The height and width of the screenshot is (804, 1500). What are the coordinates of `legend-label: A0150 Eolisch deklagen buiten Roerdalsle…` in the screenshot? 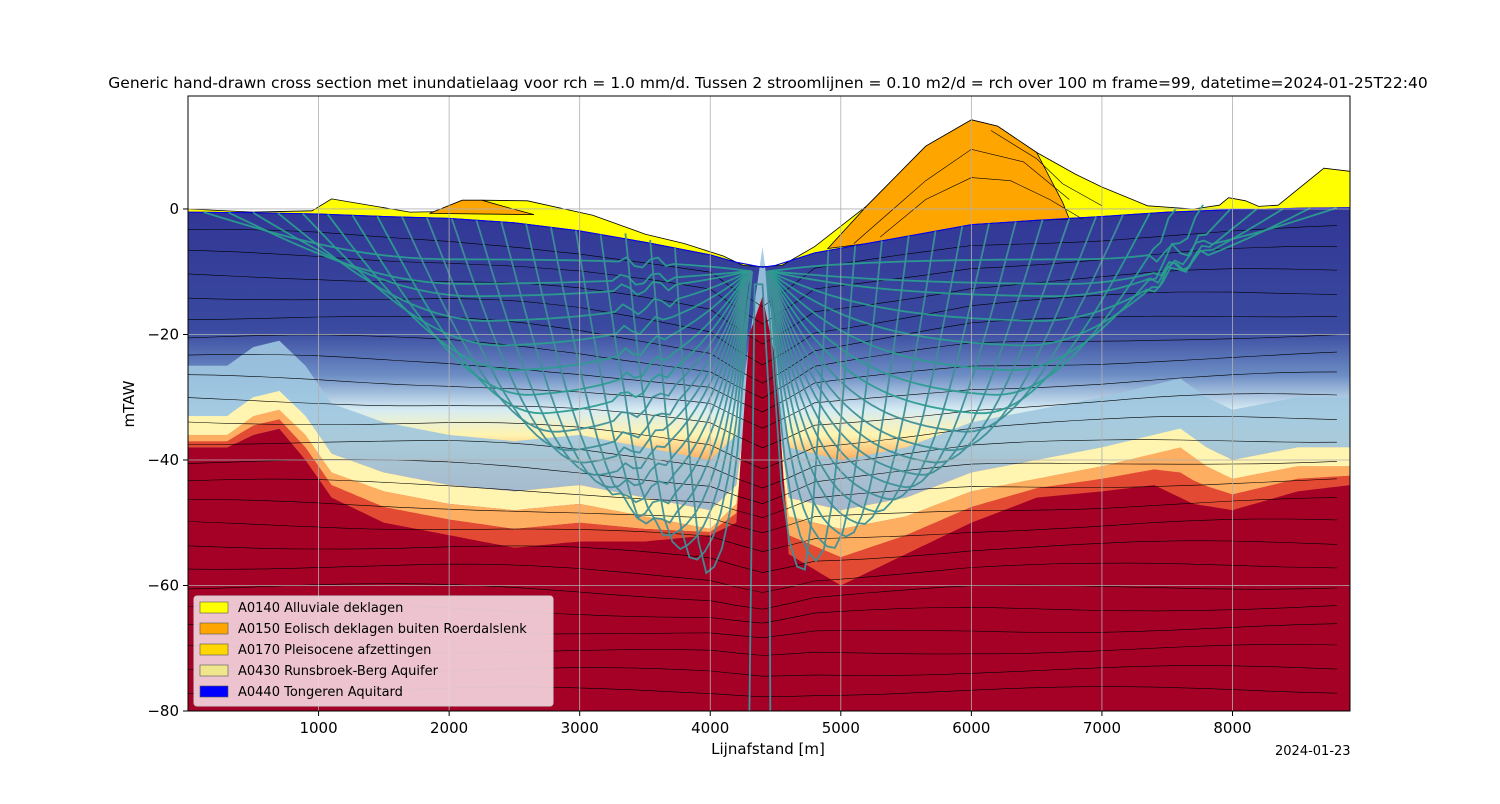 It's located at (382, 629).